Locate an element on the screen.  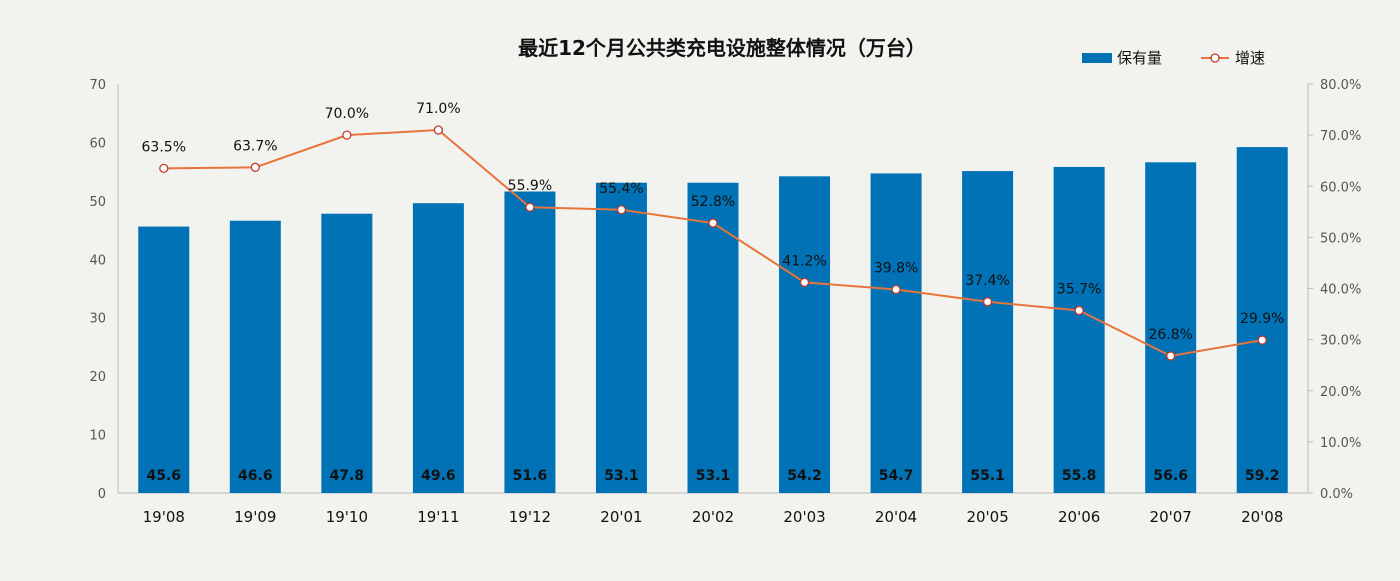
bar-value-label: 55.8 is located at coordinates (1079, 476).